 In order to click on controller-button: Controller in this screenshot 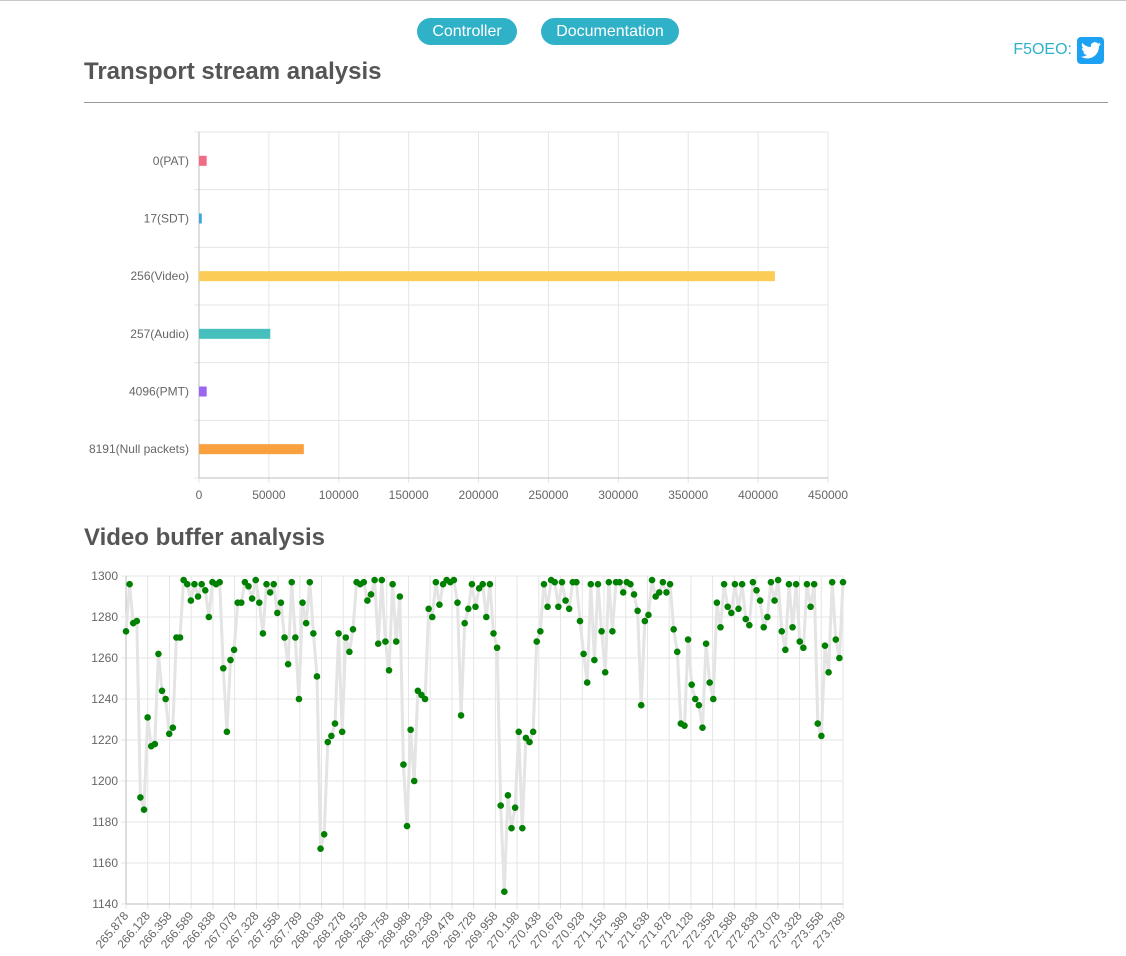, I will do `click(467, 31)`.